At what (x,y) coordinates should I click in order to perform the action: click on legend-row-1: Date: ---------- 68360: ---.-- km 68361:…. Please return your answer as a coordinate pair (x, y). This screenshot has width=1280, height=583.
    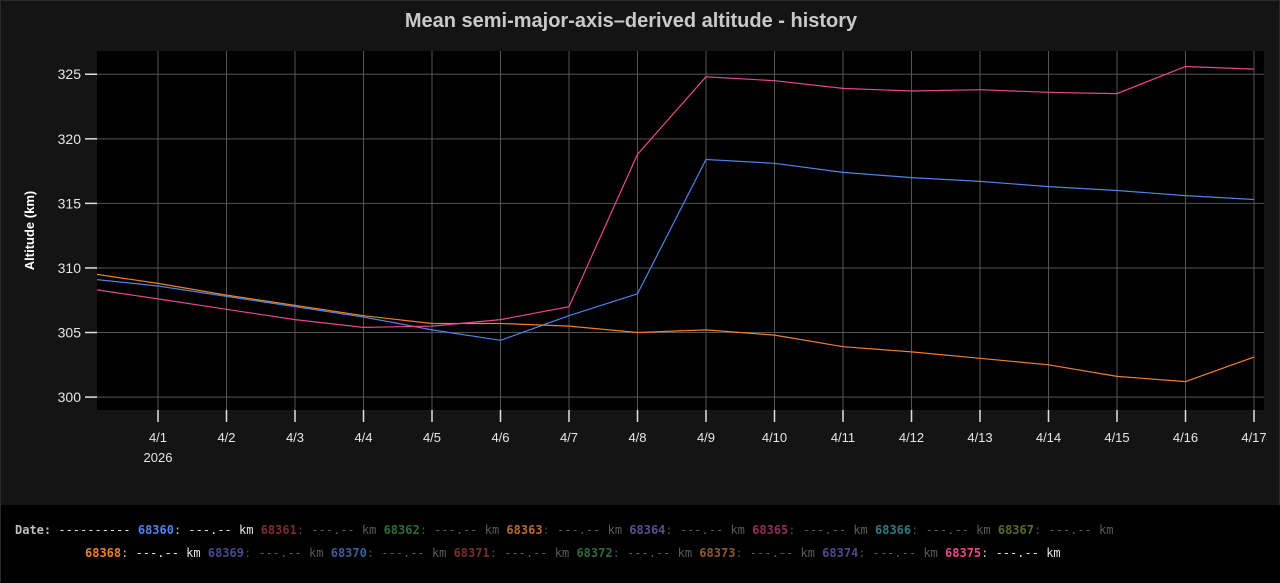
    Looking at the image, I should click on (568, 530).